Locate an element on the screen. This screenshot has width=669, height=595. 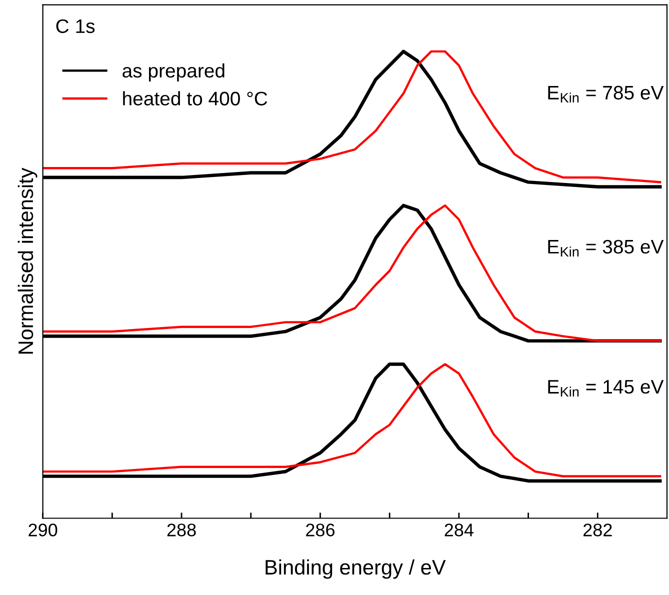
text: C 1s is located at coordinates (75, 26).